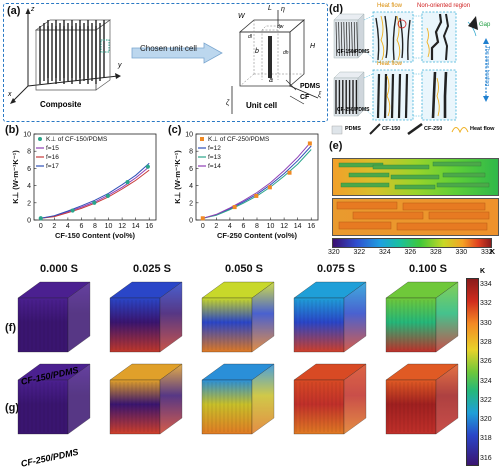 Image resolution: width=500 pixels, height=476 pixels. What do you see at coordinates (486, 439) in the screenshot?
I see `colorbar-fg-tick: 318` at bounding box center [486, 439].